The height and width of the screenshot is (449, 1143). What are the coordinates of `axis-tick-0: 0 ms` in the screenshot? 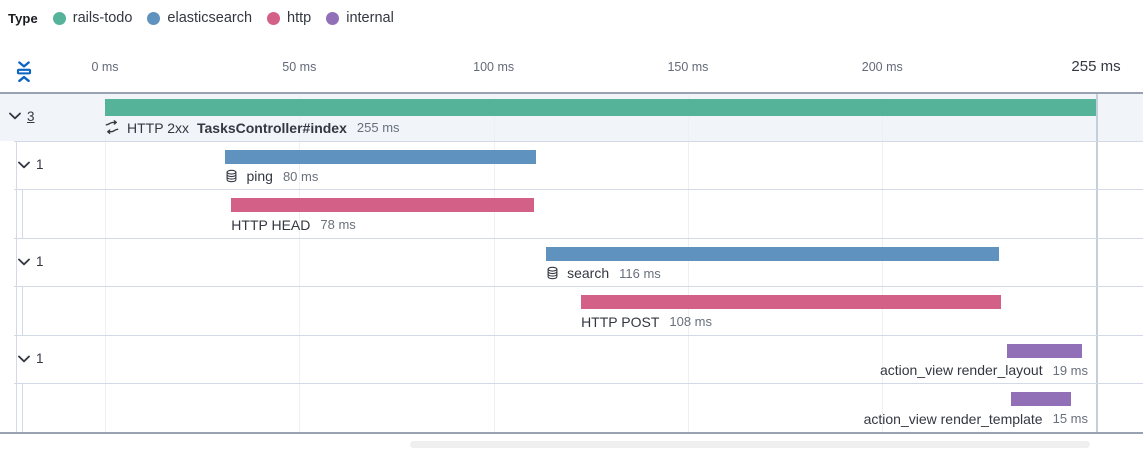 It's located at (105, 67).